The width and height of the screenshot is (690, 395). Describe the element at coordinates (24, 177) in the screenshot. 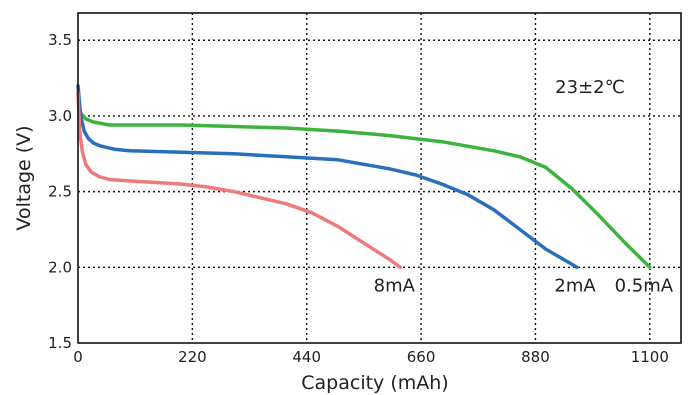

I see `y-axis-title: Voltage (V)` at that location.